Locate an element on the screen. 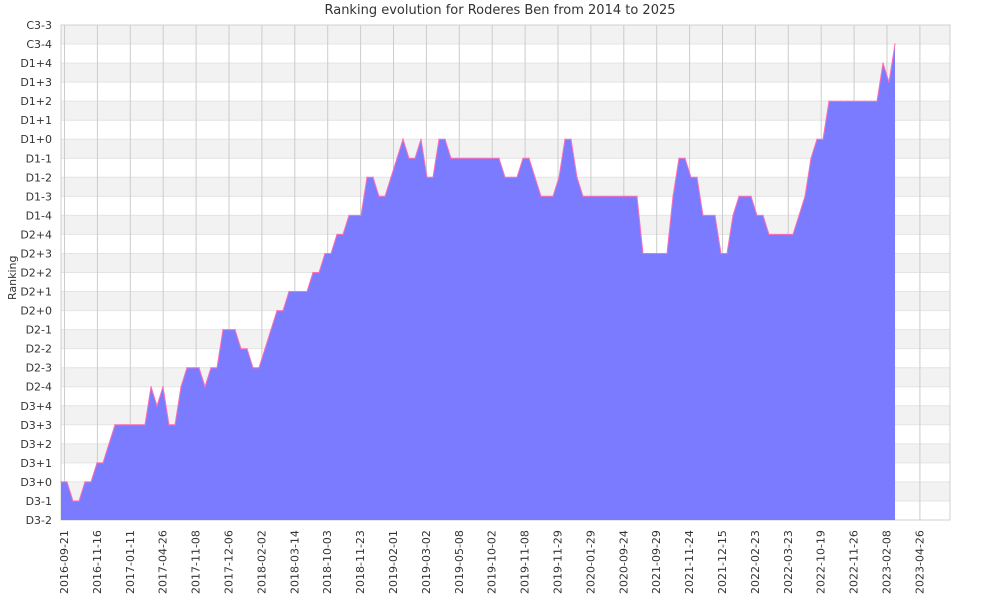 The width and height of the screenshot is (1000, 600). y-tick-label: D2+0 is located at coordinates (36, 311).